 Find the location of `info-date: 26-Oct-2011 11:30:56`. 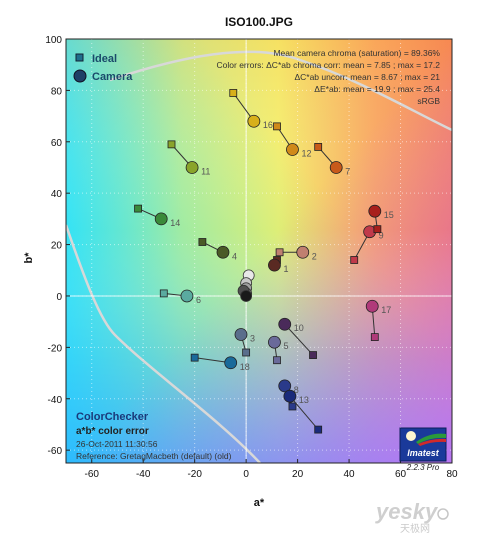

info-date: 26-Oct-2011 11:30:56 is located at coordinates (117, 444).